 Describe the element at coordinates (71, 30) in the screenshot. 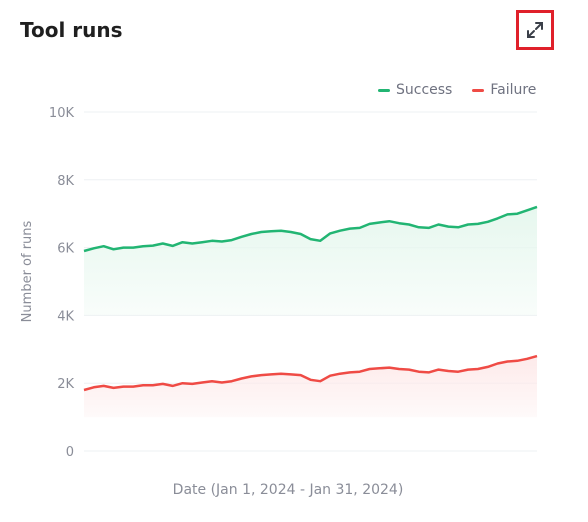

I see `card-title: Tool runs` at that location.